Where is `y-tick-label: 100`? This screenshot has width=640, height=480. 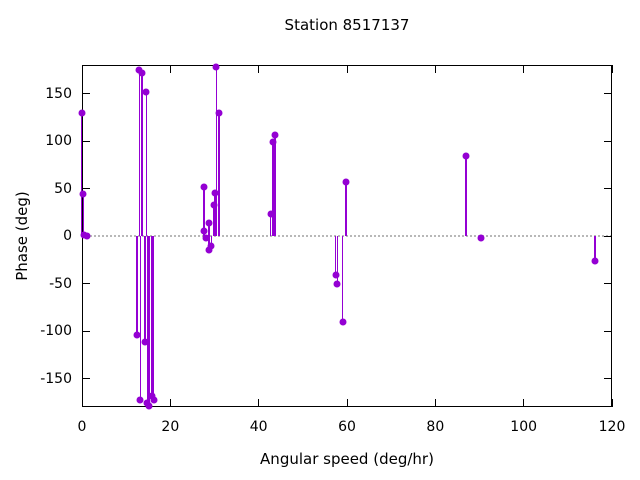 y-tick-label: 100 is located at coordinates (58, 141).